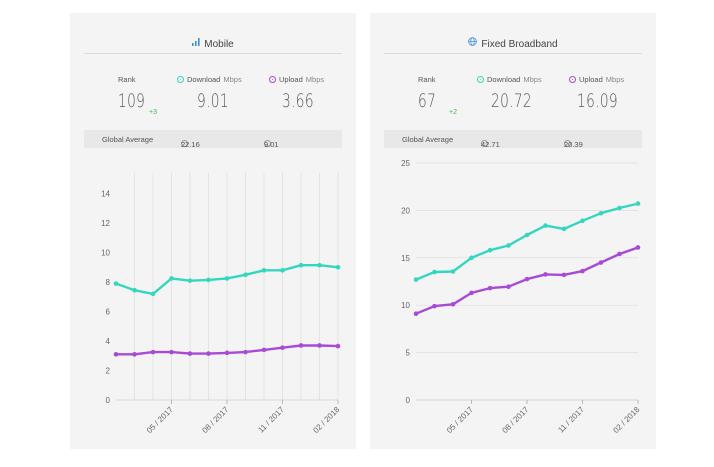  Describe the element at coordinates (190, 144) in the screenshot. I see `global-download-value: 22.16` at that location.